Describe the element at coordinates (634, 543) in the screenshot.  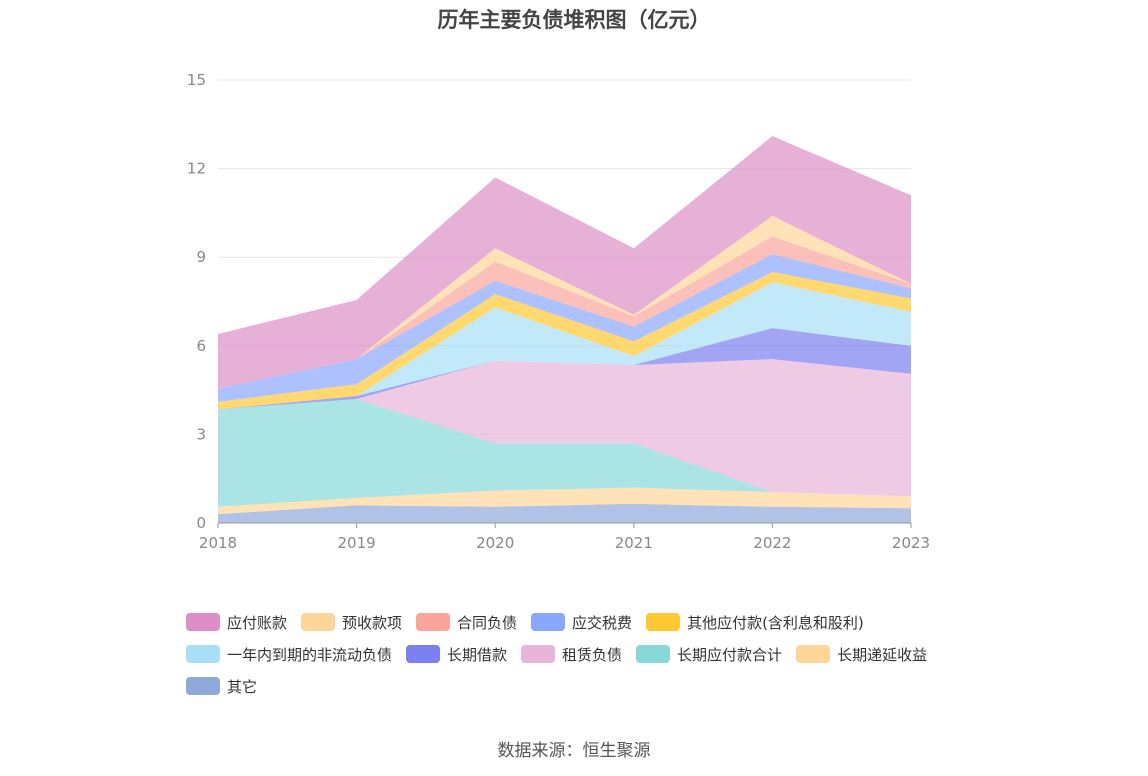
I see `x-tick-label: 2021` at that location.